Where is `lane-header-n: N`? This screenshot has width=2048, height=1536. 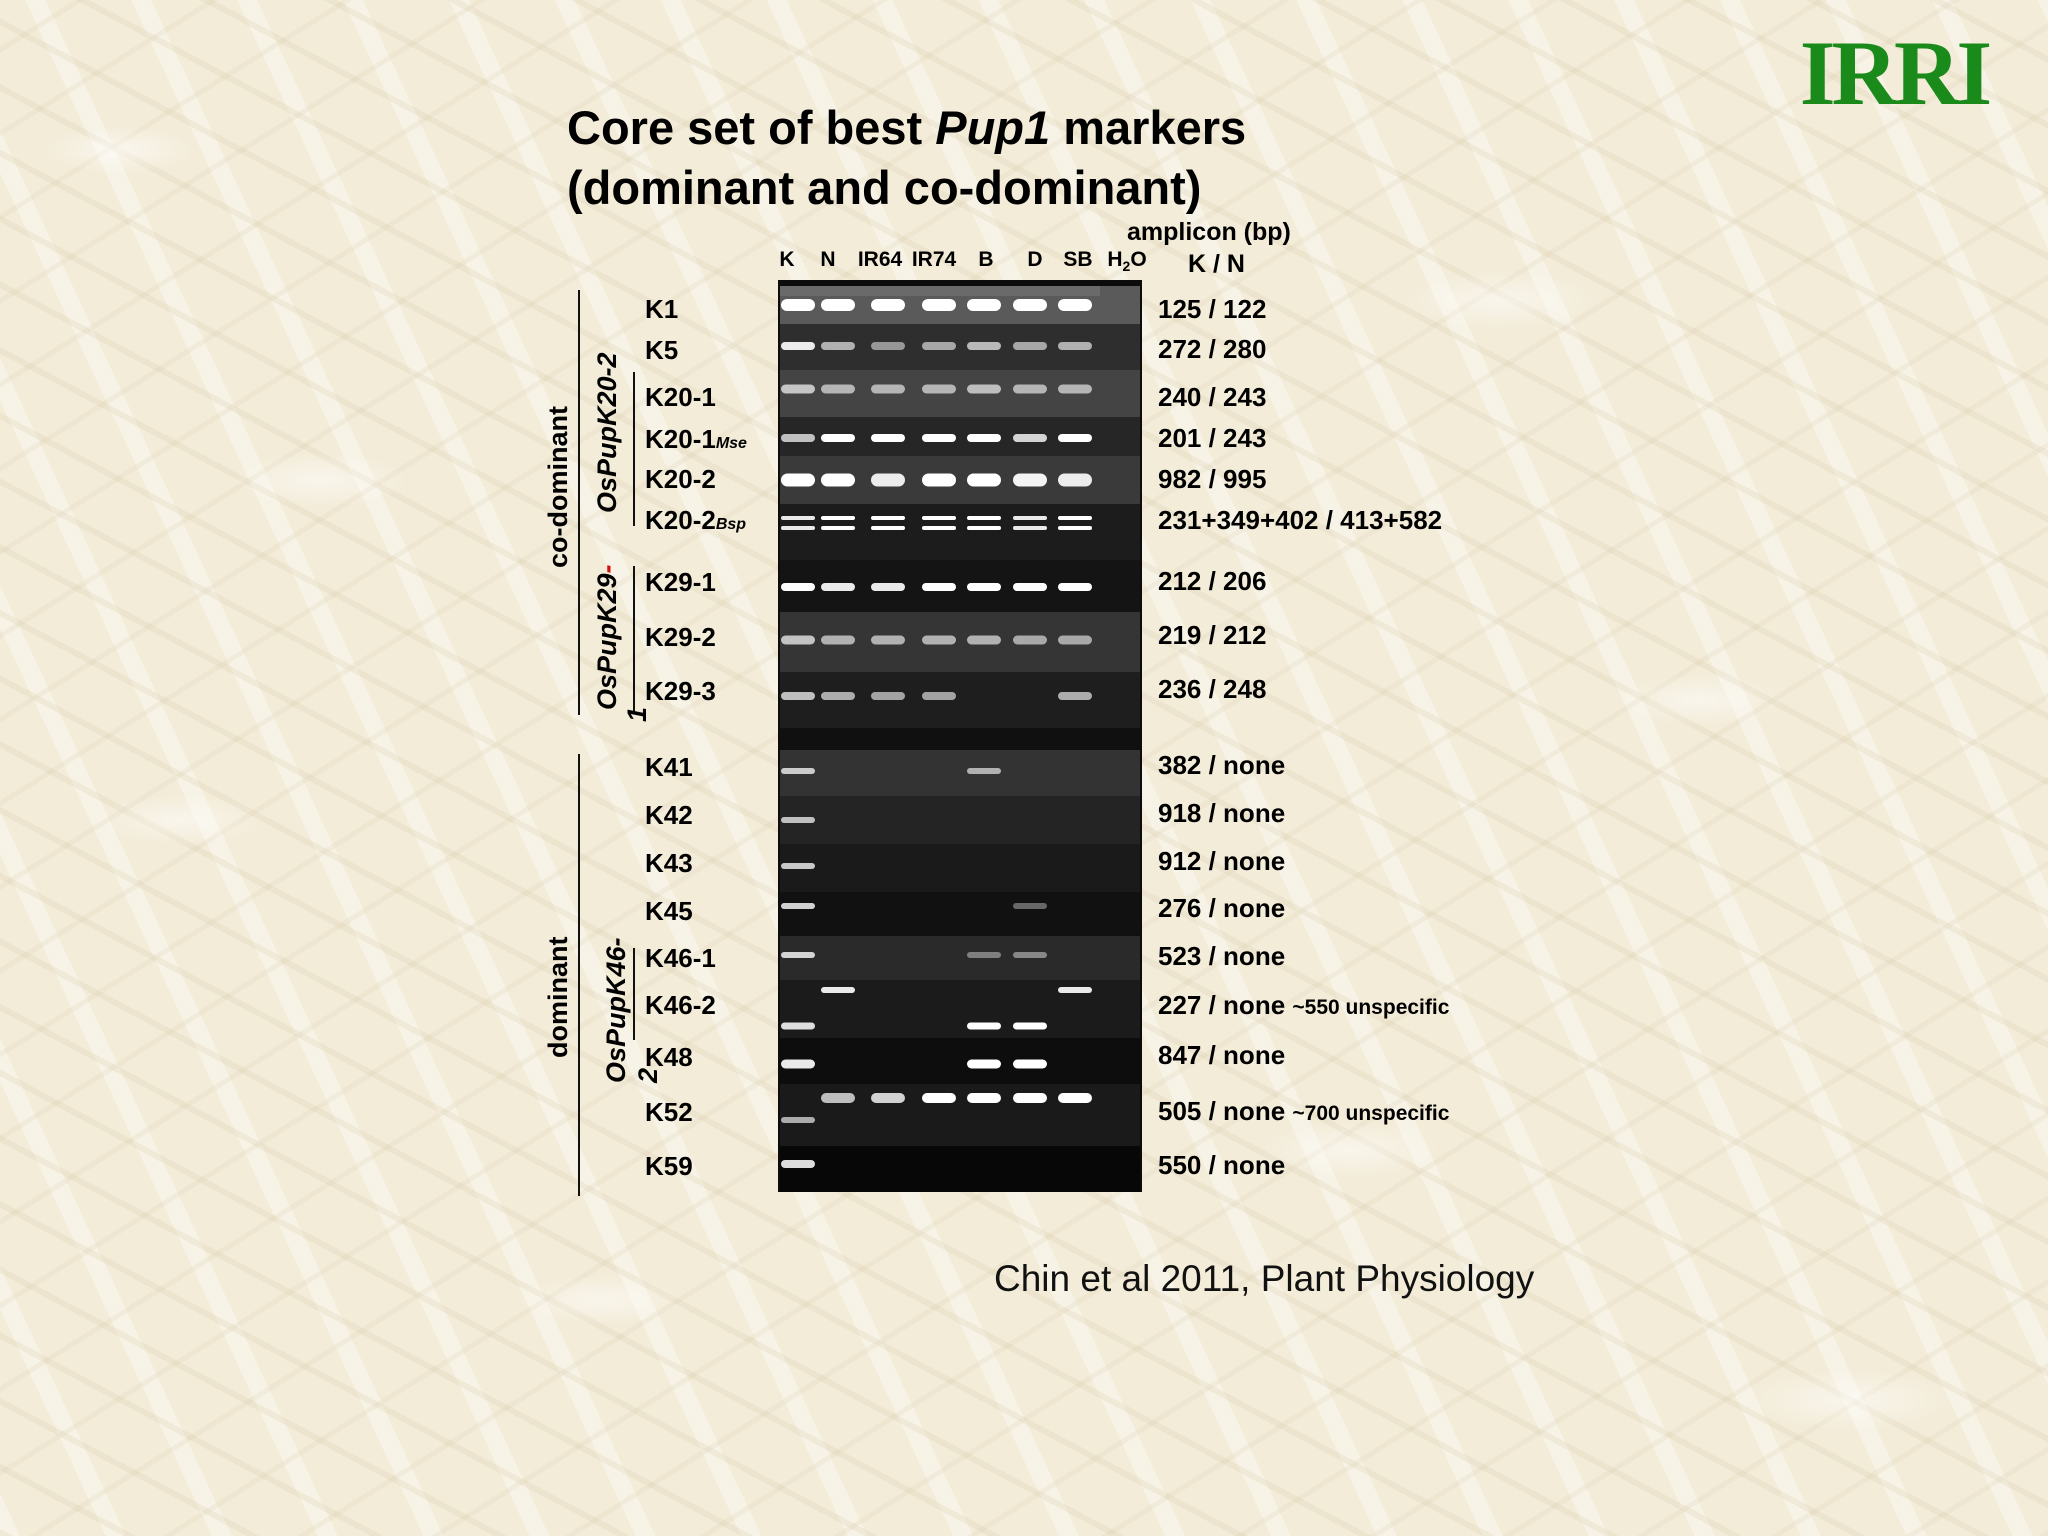 lane-header-n: N is located at coordinates (828, 259).